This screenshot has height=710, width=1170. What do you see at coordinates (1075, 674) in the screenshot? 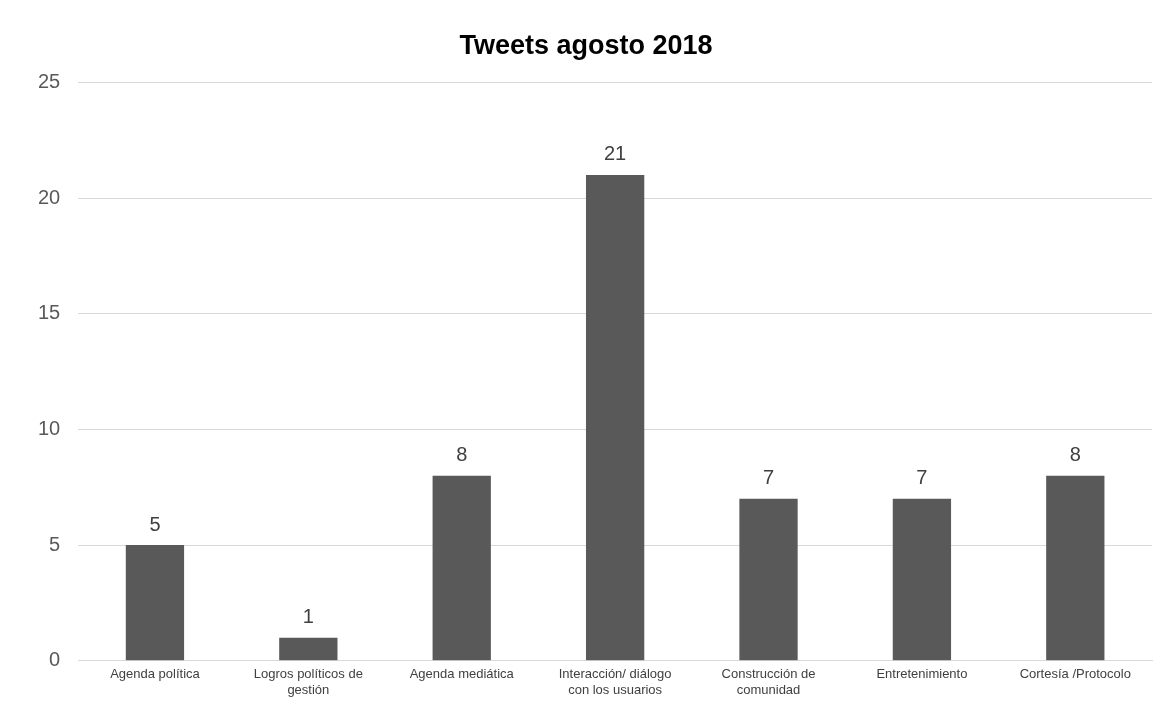
I see `x-tick-label: Cortesía /Protocolo` at bounding box center [1075, 674].